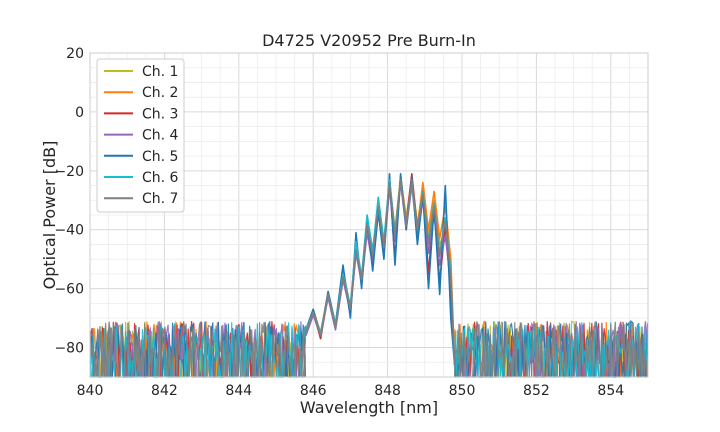 The height and width of the screenshot is (432, 720). I want to click on series-lines, so click(380, 269).